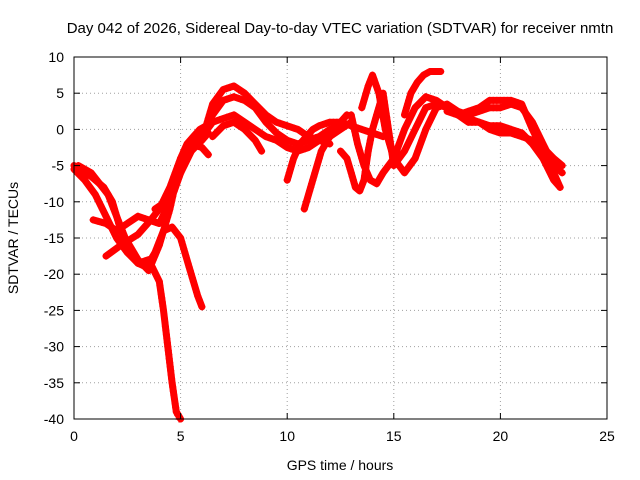 The height and width of the screenshot is (480, 640). I want to click on x-tick-label: 15, so click(394, 436).